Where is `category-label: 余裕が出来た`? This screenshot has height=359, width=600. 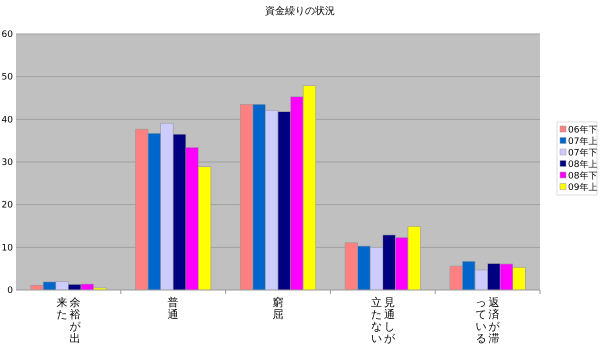
category-label: 余裕が出来た is located at coordinates (68, 320).